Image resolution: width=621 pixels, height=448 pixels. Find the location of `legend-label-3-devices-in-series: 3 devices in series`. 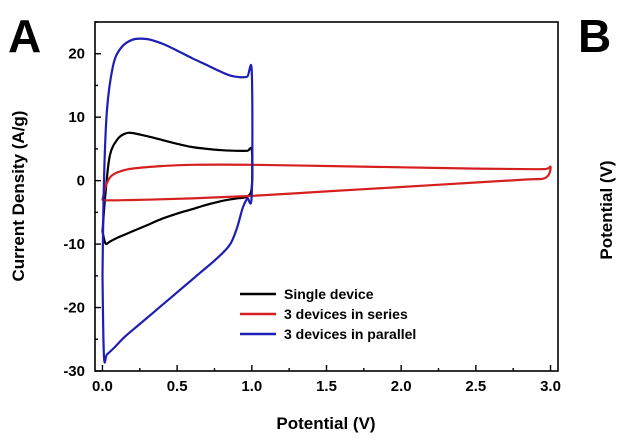

legend-label-3-devices-in-series: 3 devices in series is located at coordinates (346, 314).